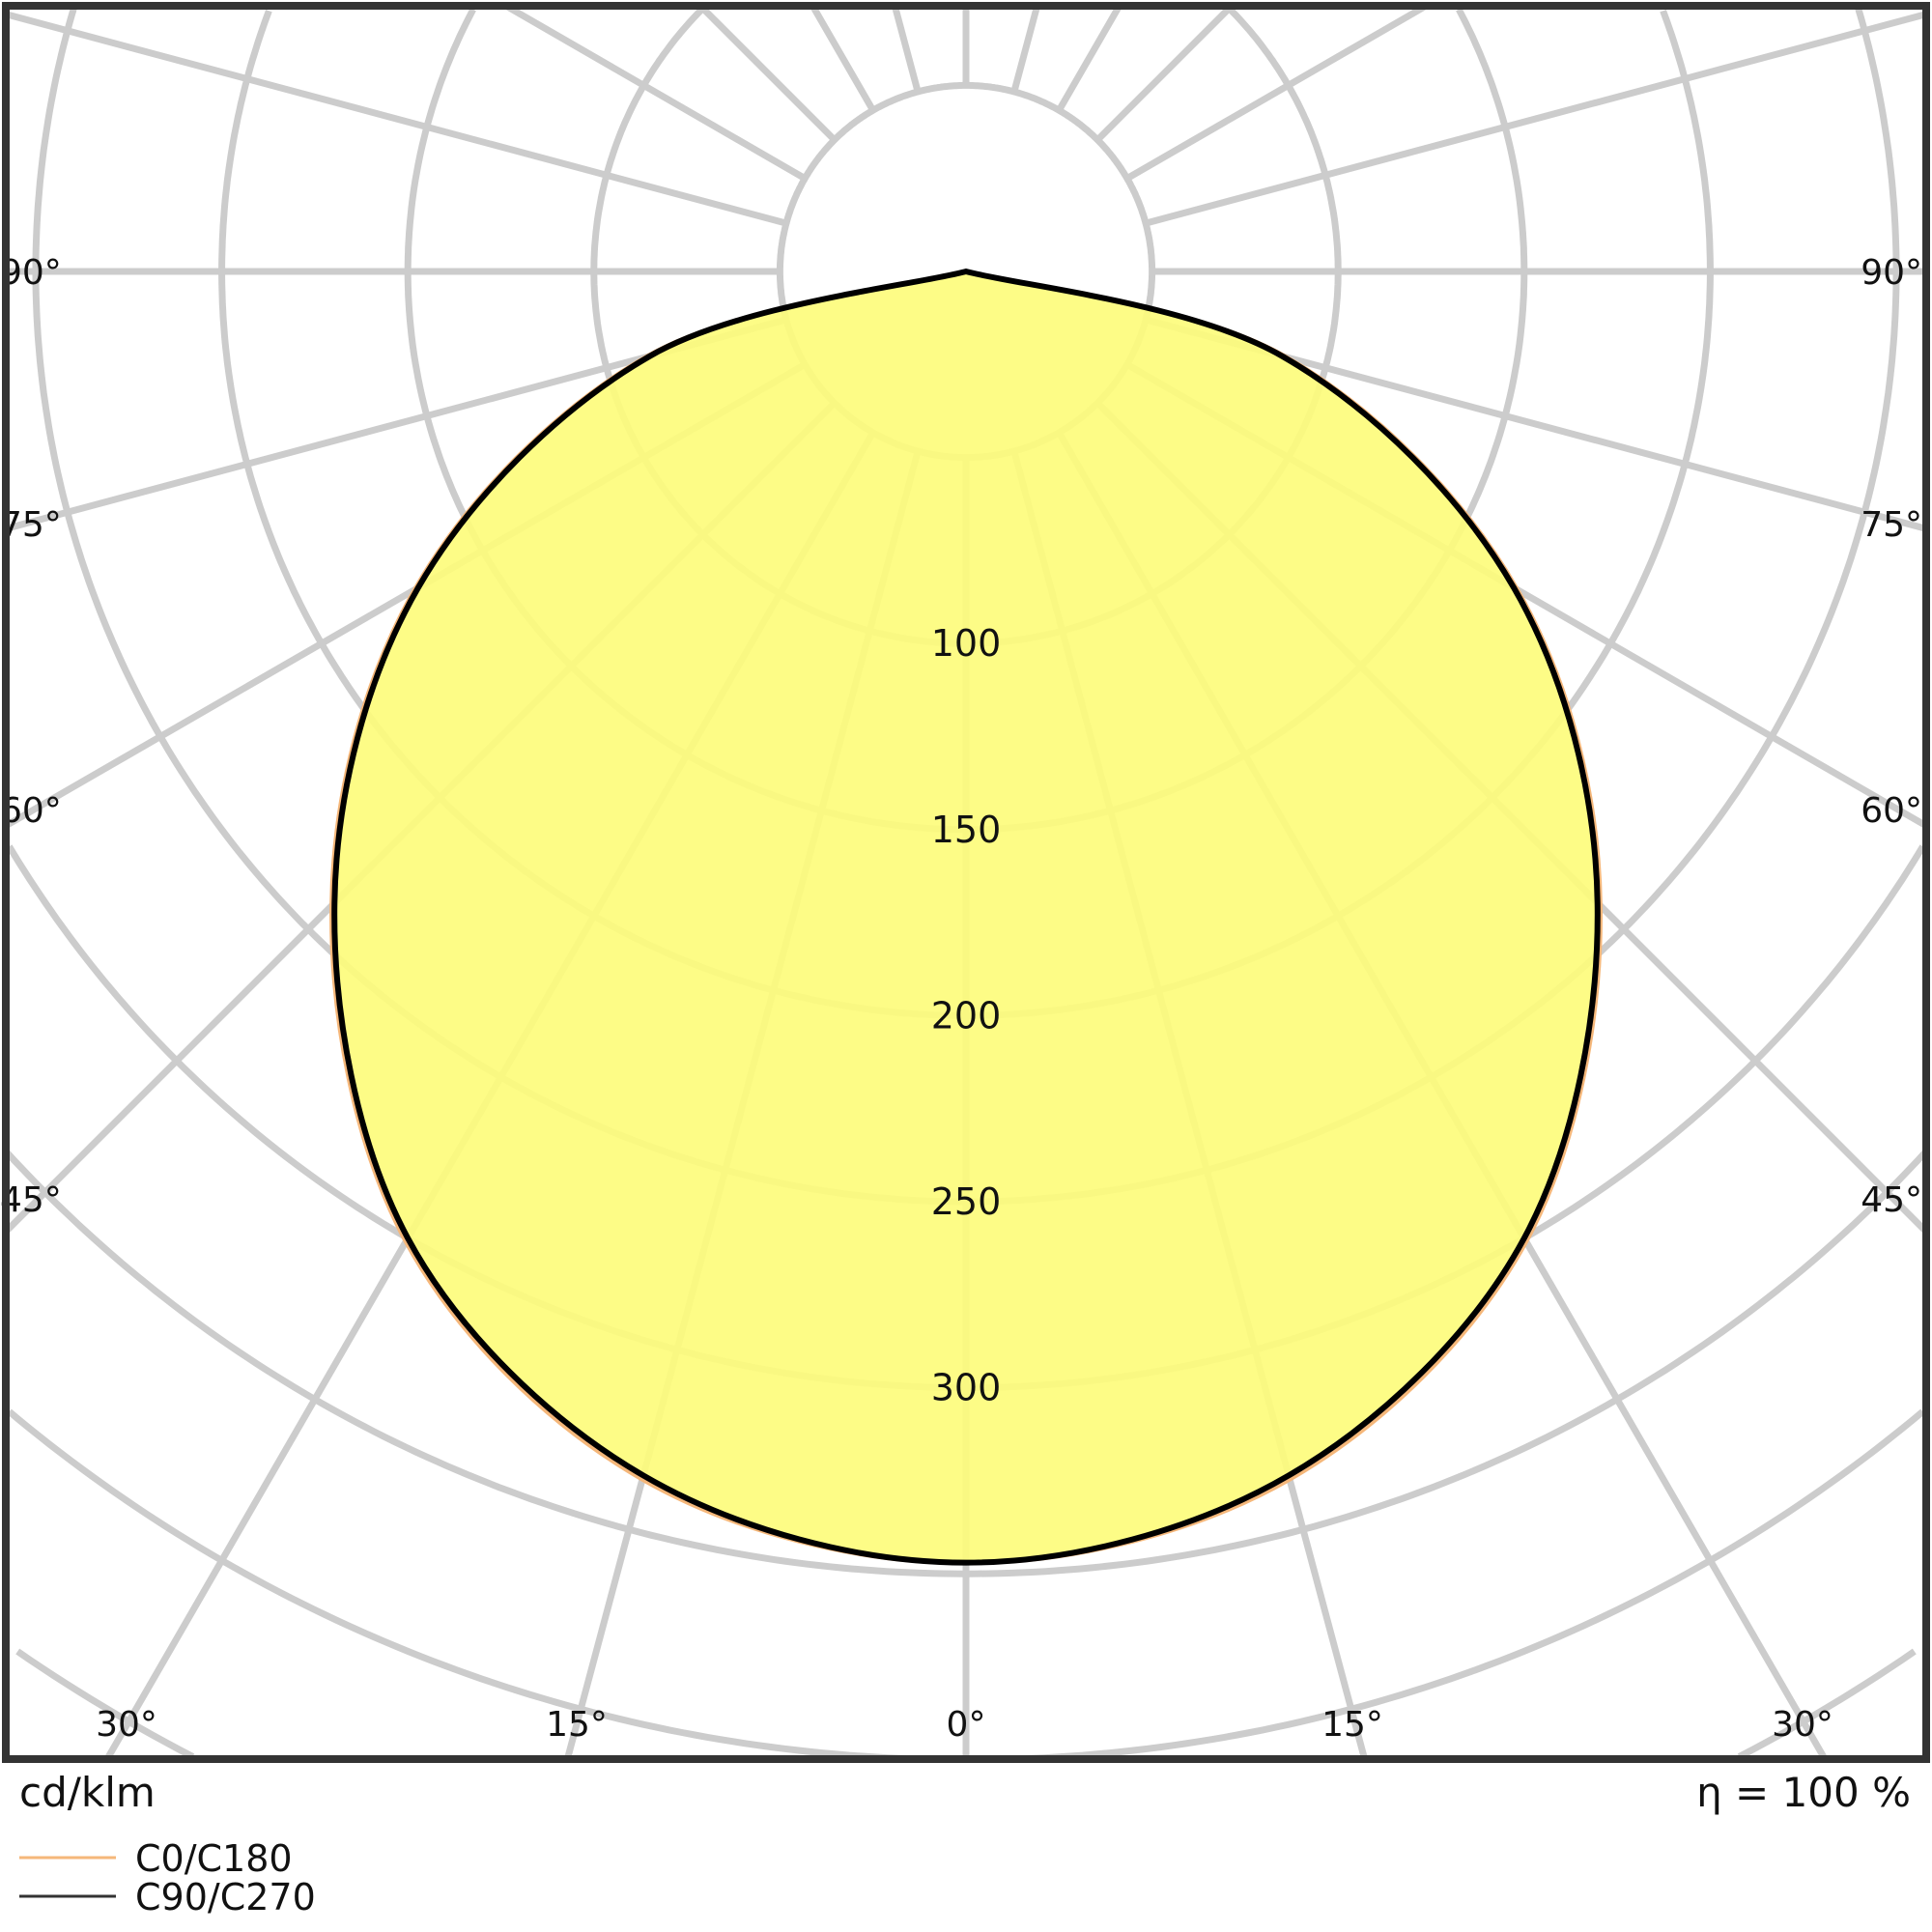 The height and width of the screenshot is (1932, 1932). Describe the element at coordinates (1803, 1792) in the screenshot. I see `efficiency-label: η = 100 %` at that location.